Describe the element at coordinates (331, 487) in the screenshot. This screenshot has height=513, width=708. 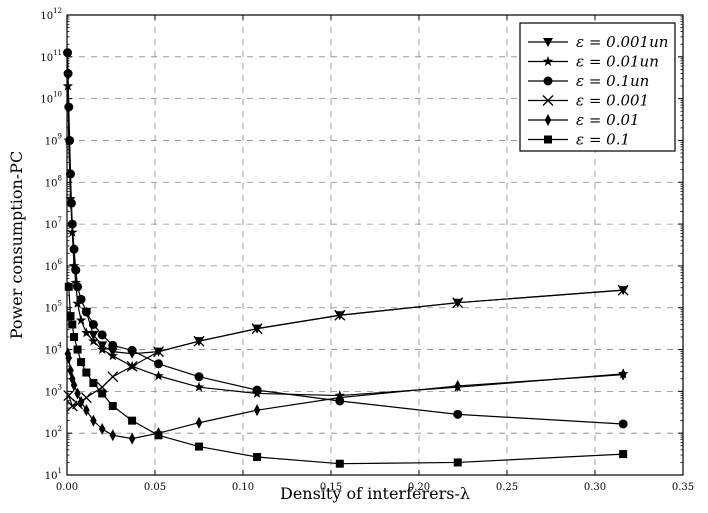
I see `x-tick-label: 0.15` at that location.